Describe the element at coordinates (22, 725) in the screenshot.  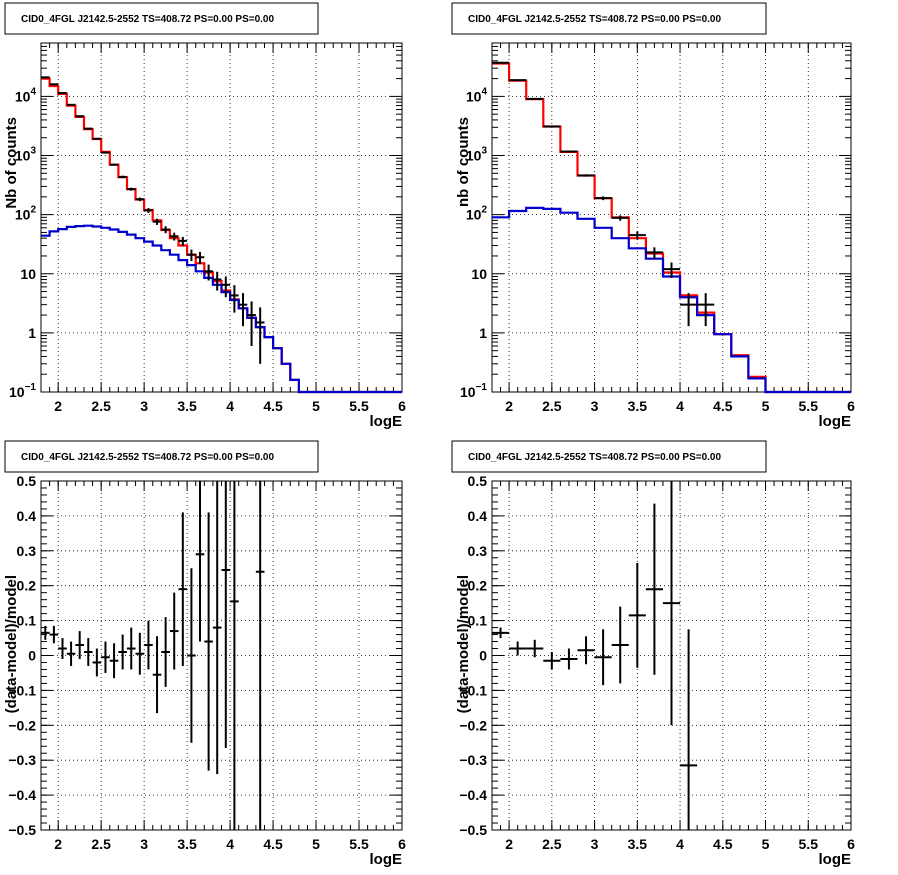
I see `y-tick-label: −0.2` at that location.